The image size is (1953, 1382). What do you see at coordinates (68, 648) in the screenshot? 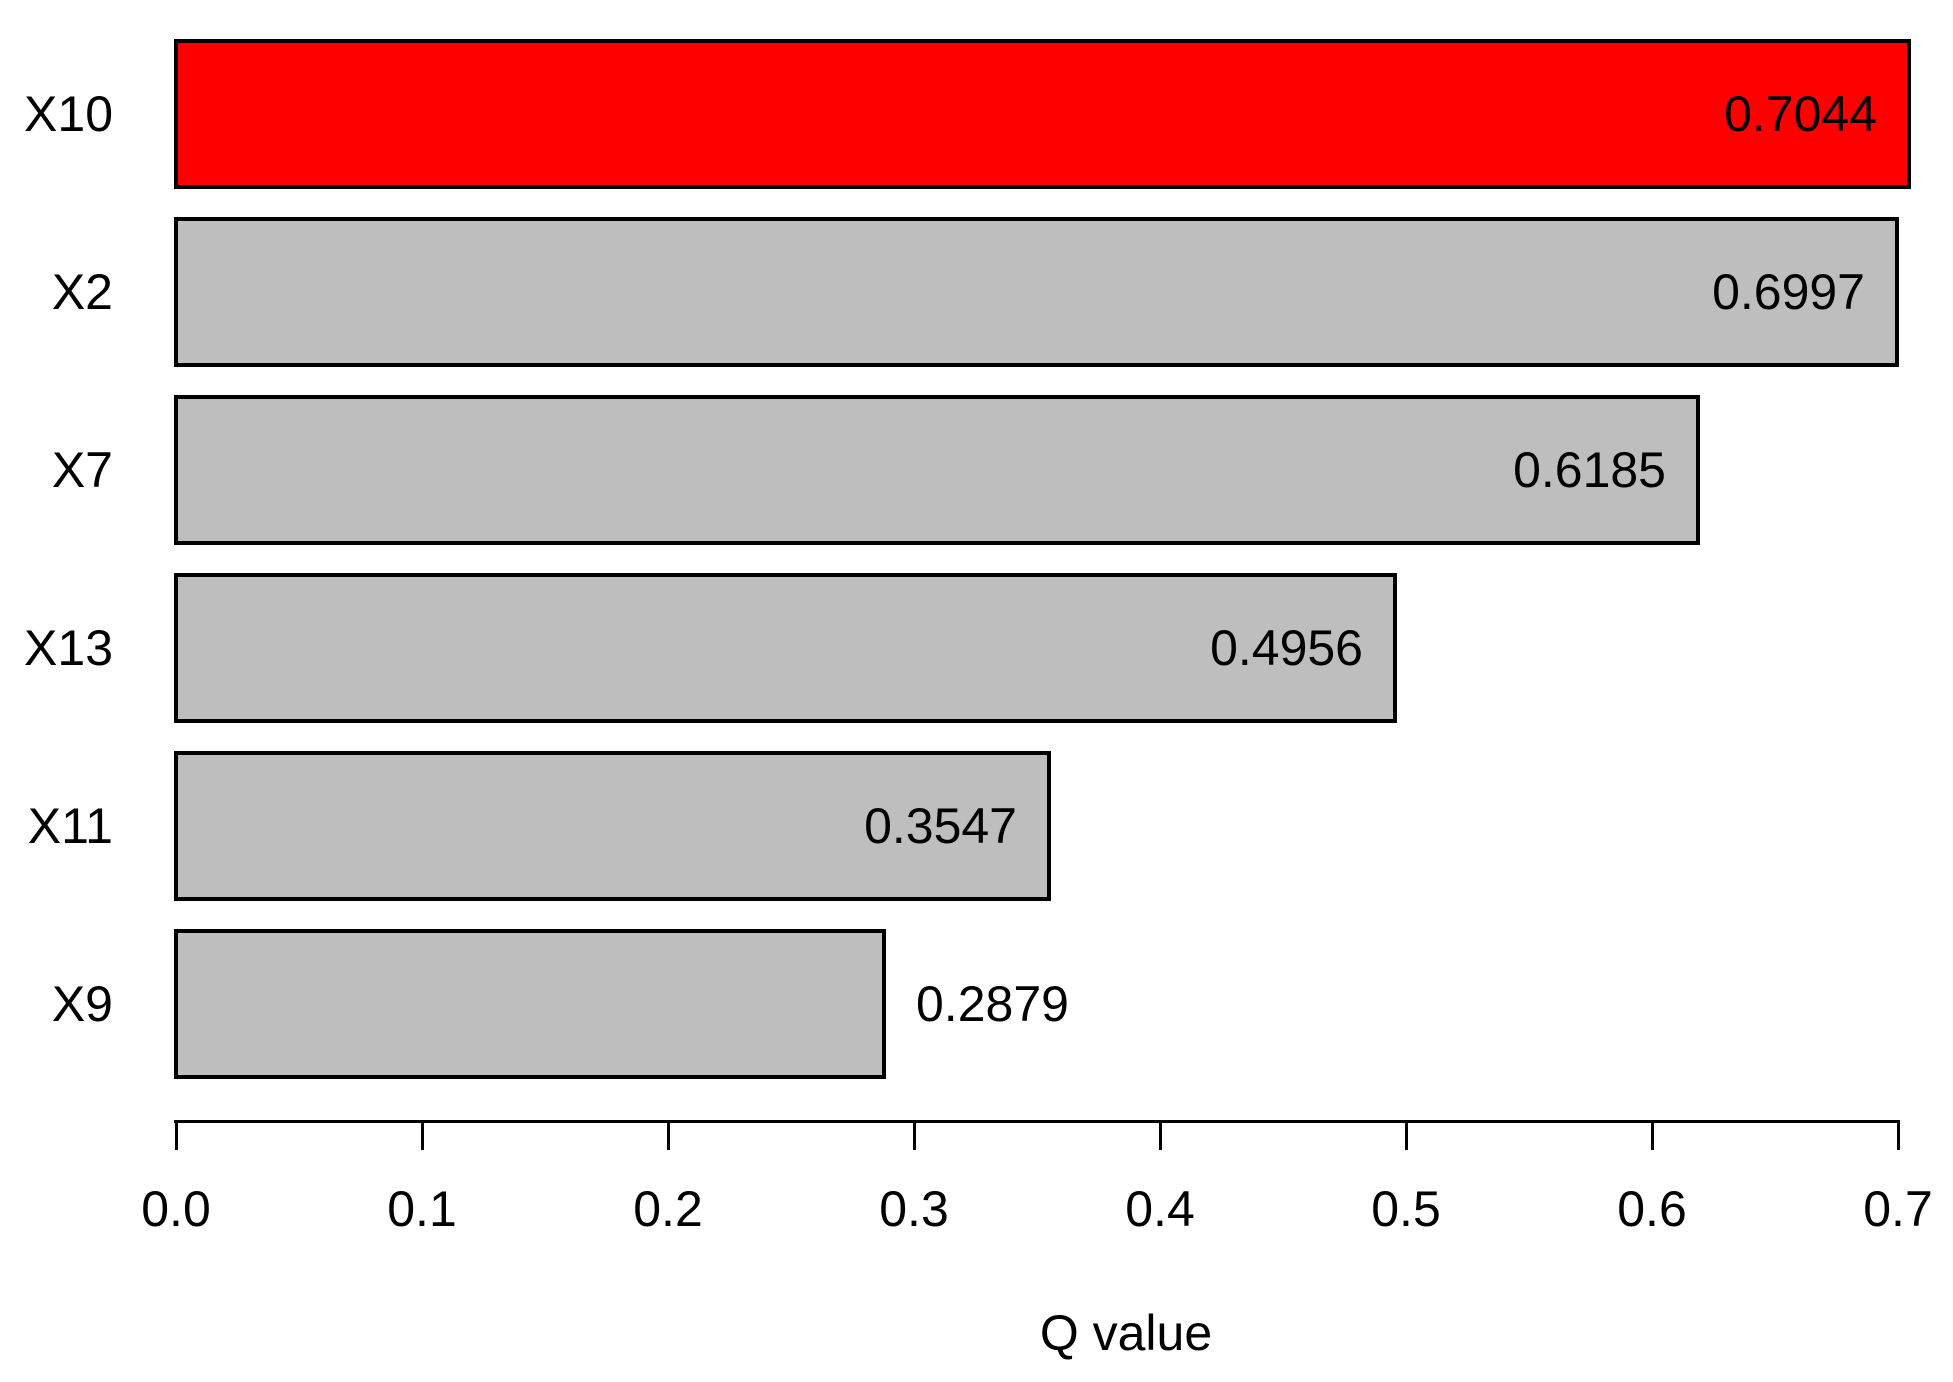
I see `category-label-X13: X13` at bounding box center [68, 648].